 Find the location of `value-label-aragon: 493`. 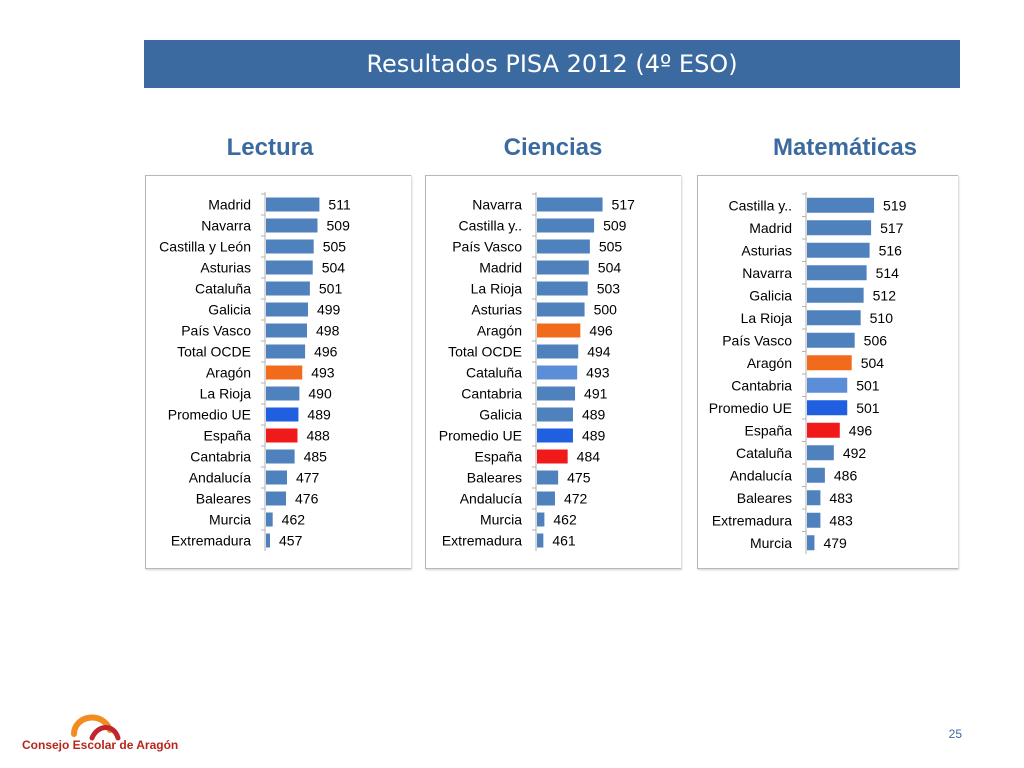

value-label-aragon: 493 is located at coordinates (323, 373).